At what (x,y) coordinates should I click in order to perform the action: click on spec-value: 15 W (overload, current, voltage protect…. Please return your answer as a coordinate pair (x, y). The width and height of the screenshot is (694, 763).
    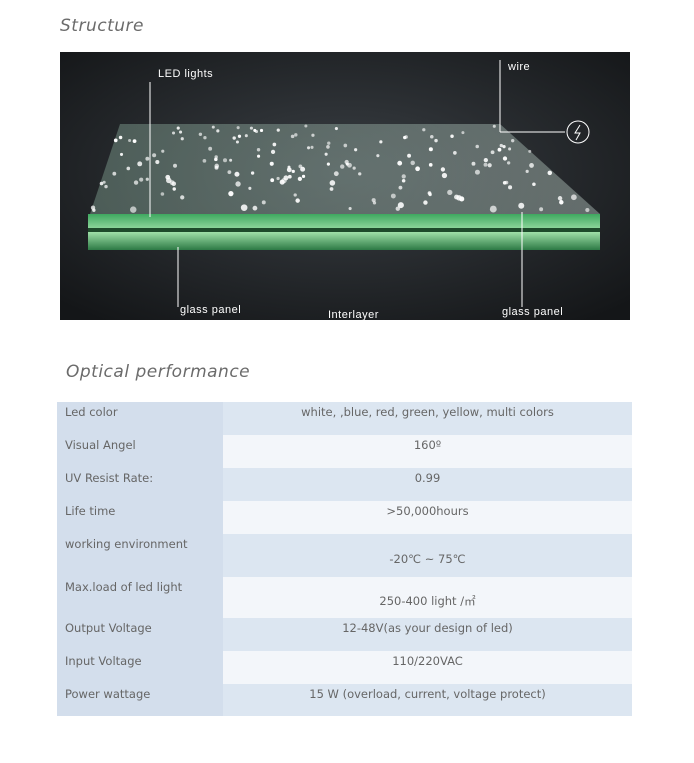
    Looking at the image, I should click on (427, 700).